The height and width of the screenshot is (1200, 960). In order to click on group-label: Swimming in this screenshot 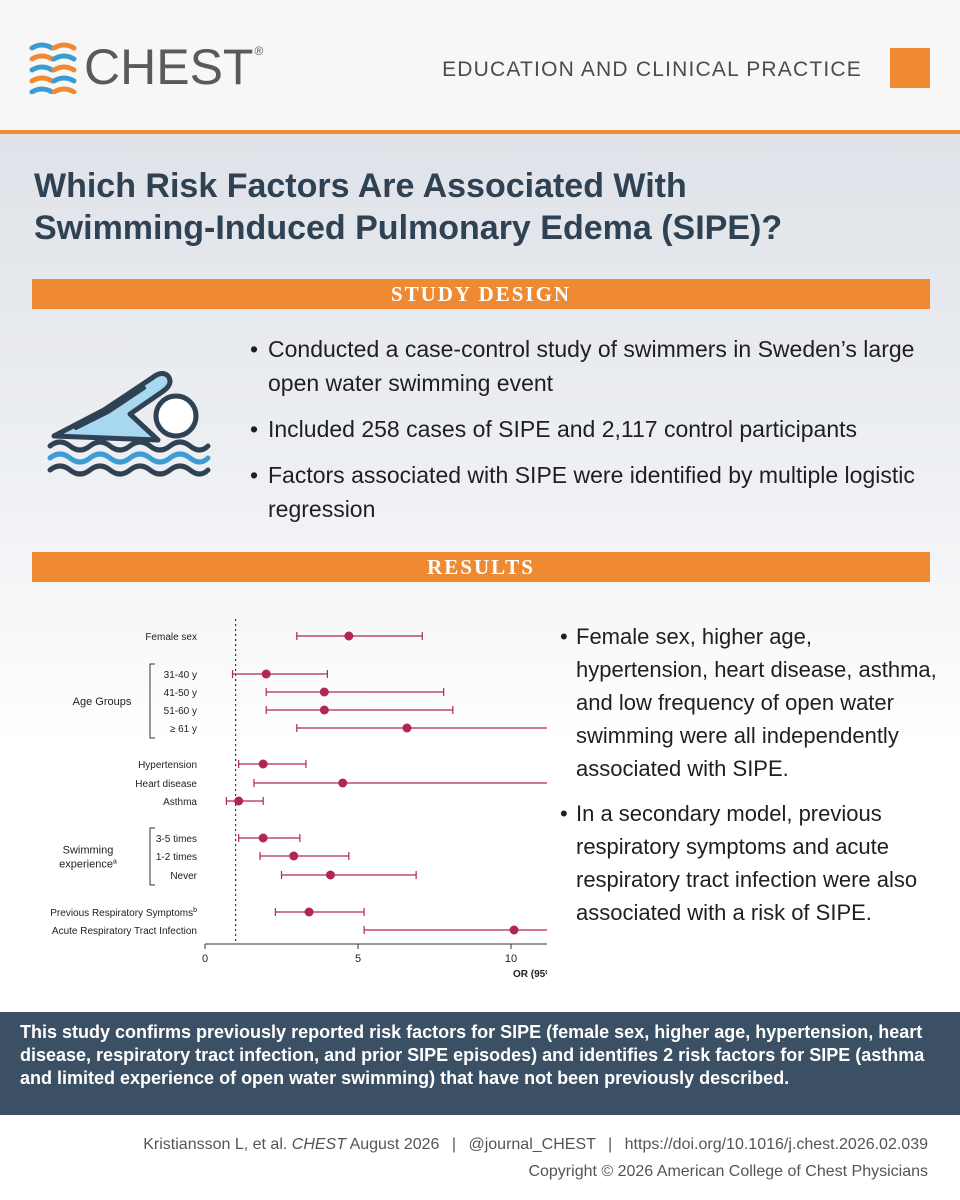, I will do `click(88, 851)`.